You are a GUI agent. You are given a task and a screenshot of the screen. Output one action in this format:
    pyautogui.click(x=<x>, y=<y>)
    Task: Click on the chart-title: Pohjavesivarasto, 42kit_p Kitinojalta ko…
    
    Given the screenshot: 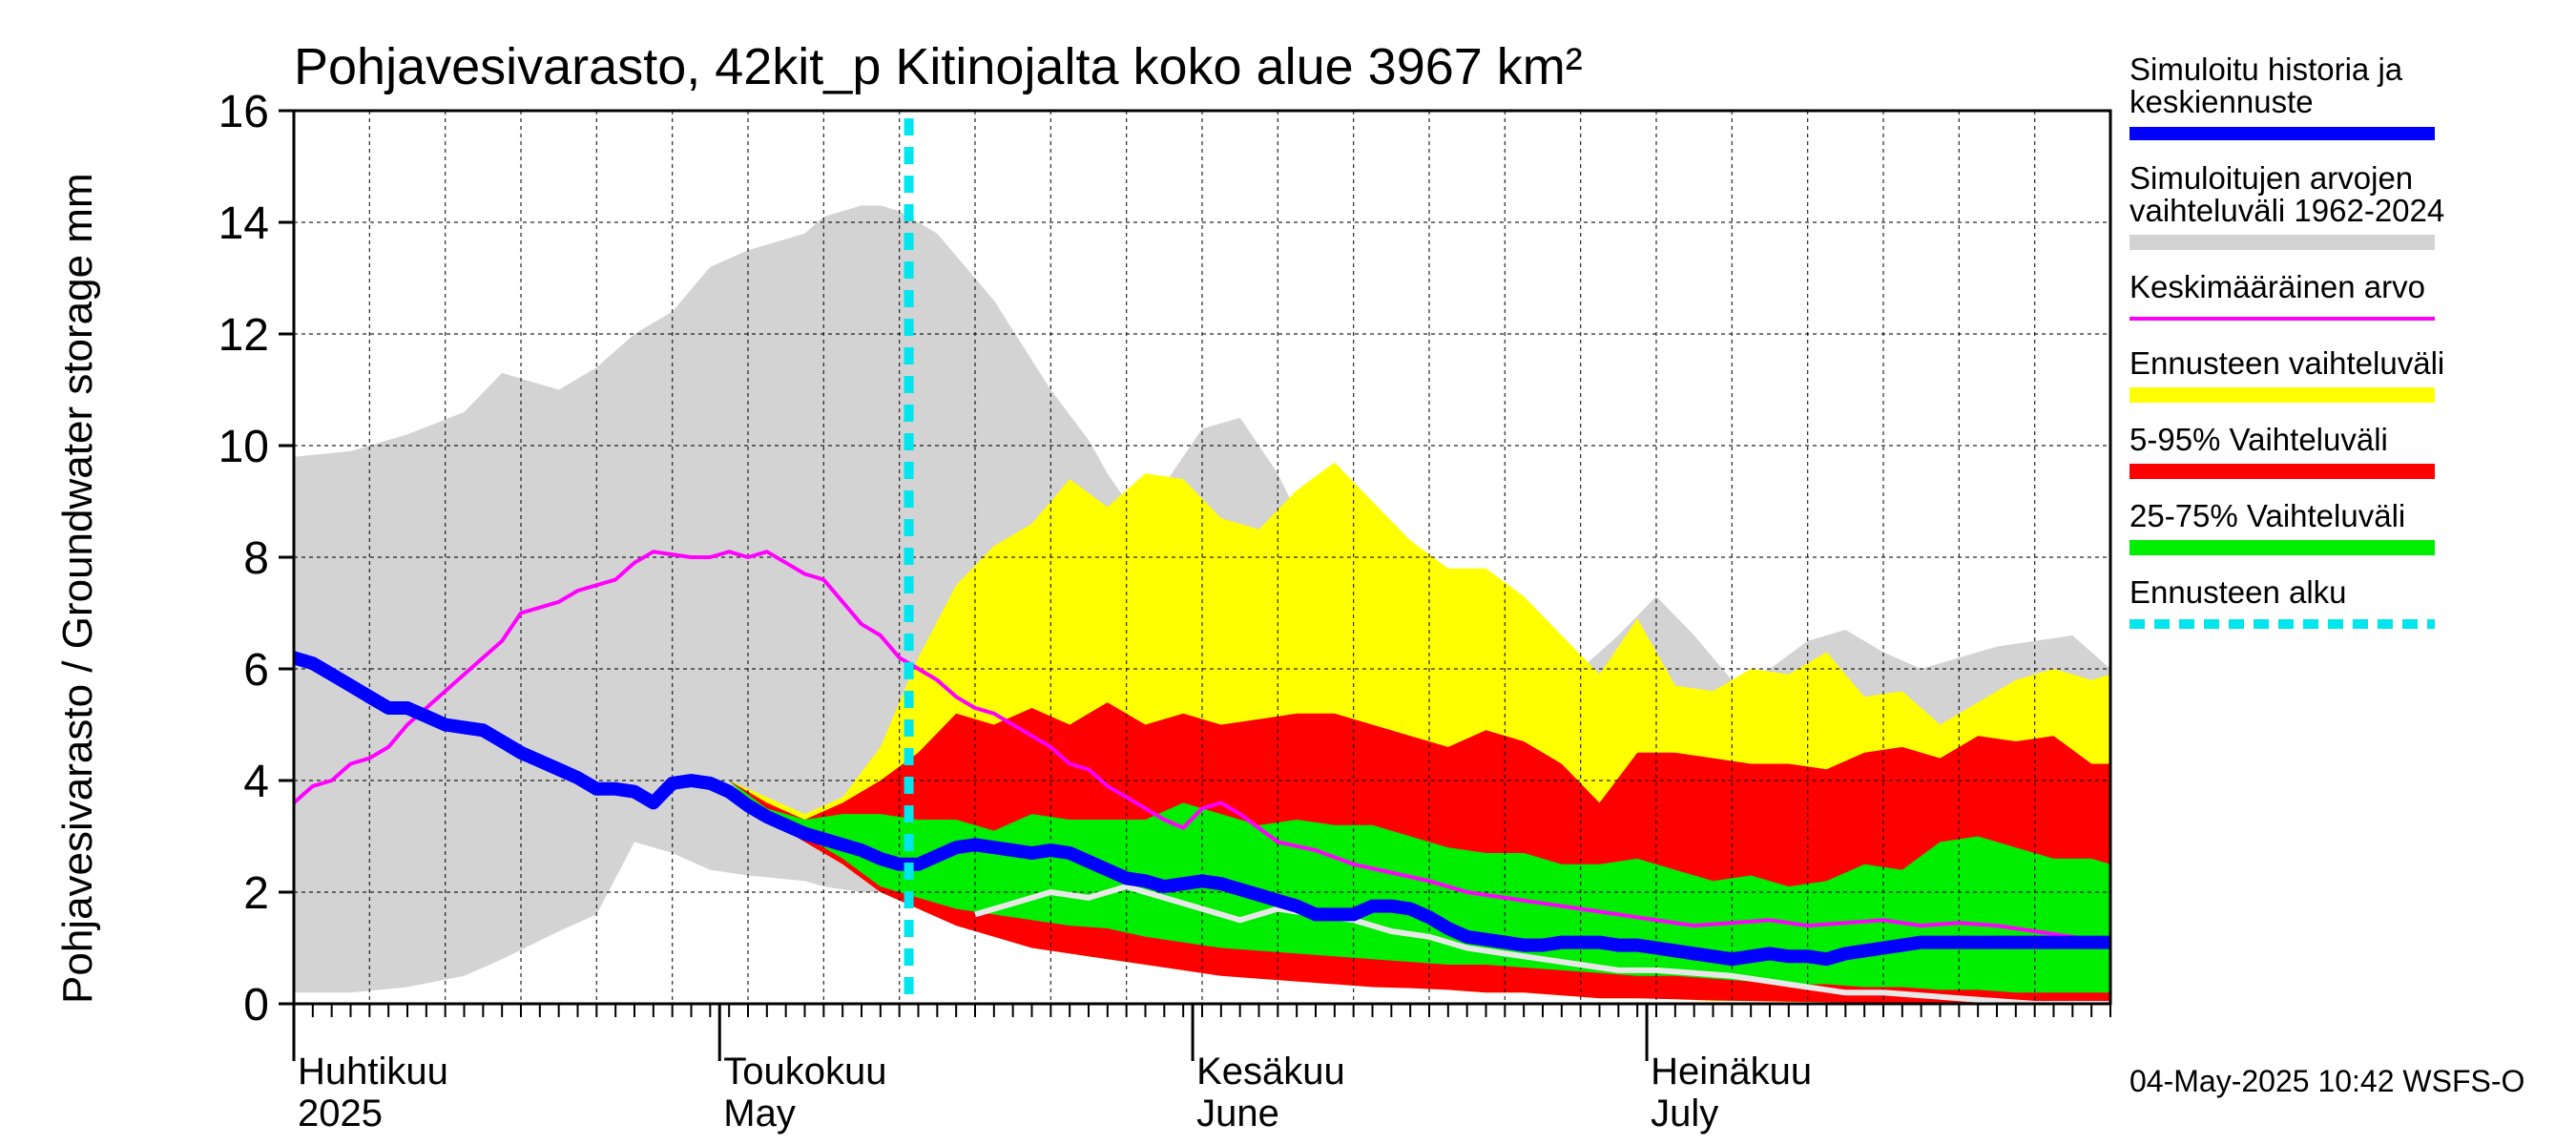 What is the action you would take?
    pyautogui.click(x=938, y=66)
    